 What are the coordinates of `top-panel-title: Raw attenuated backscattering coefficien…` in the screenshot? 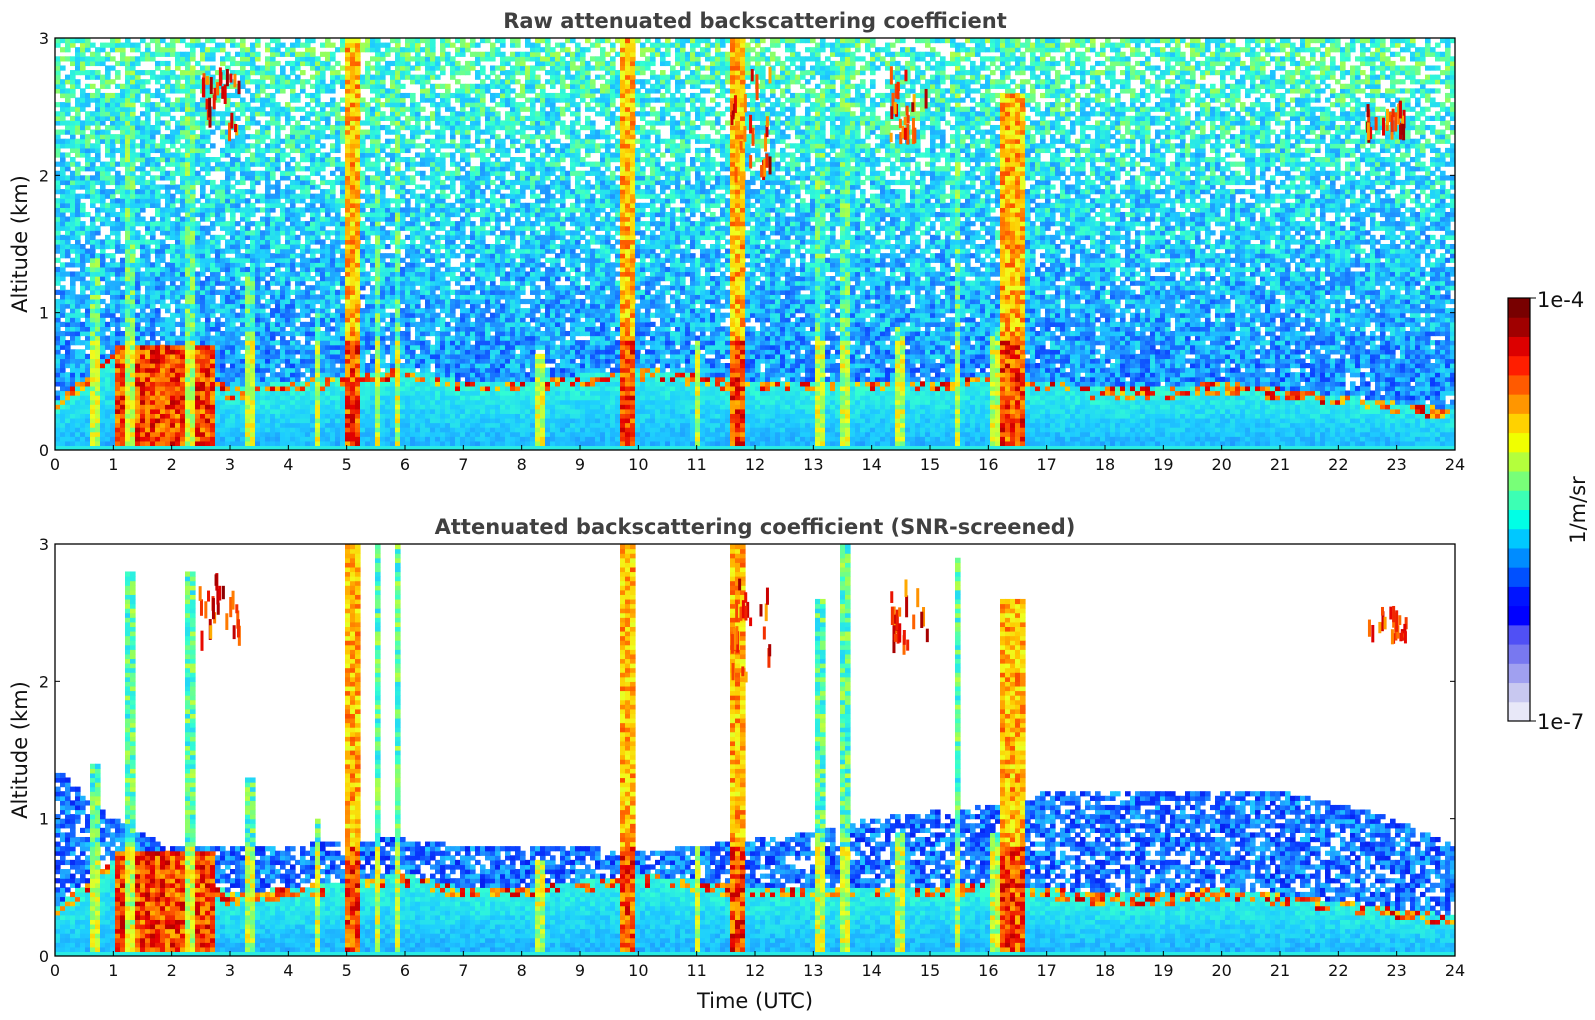 It's located at (755, 21).